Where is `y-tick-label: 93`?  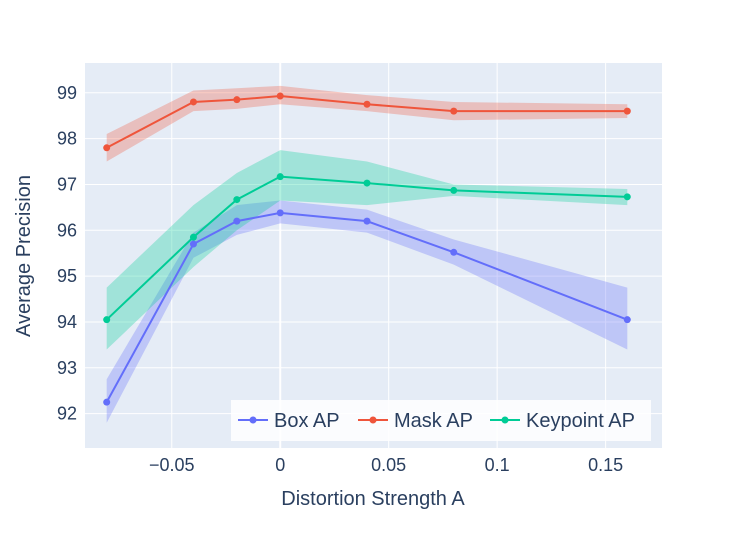 y-tick-label: 93 is located at coordinates (67, 368).